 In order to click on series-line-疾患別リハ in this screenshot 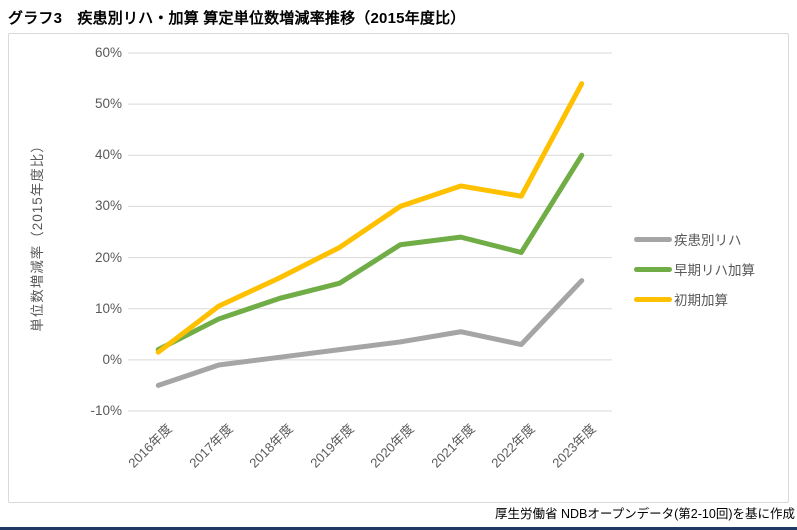, I will do `click(370, 333)`.